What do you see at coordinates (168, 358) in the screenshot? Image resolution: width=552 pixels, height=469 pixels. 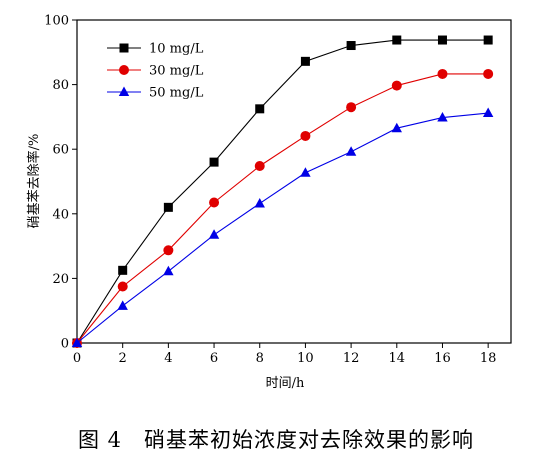 I see `x-tick-label: 4` at bounding box center [168, 358].